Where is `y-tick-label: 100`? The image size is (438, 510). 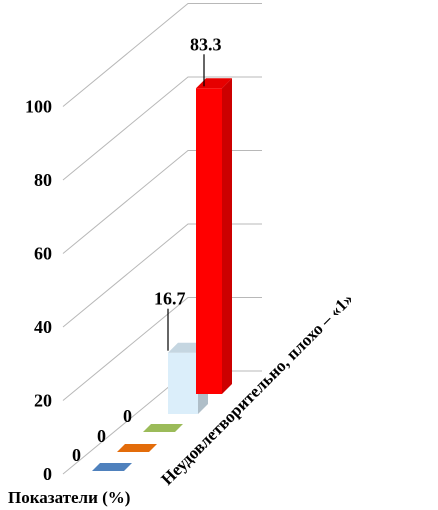 y-tick-label: 100 is located at coordinates (38, 107).